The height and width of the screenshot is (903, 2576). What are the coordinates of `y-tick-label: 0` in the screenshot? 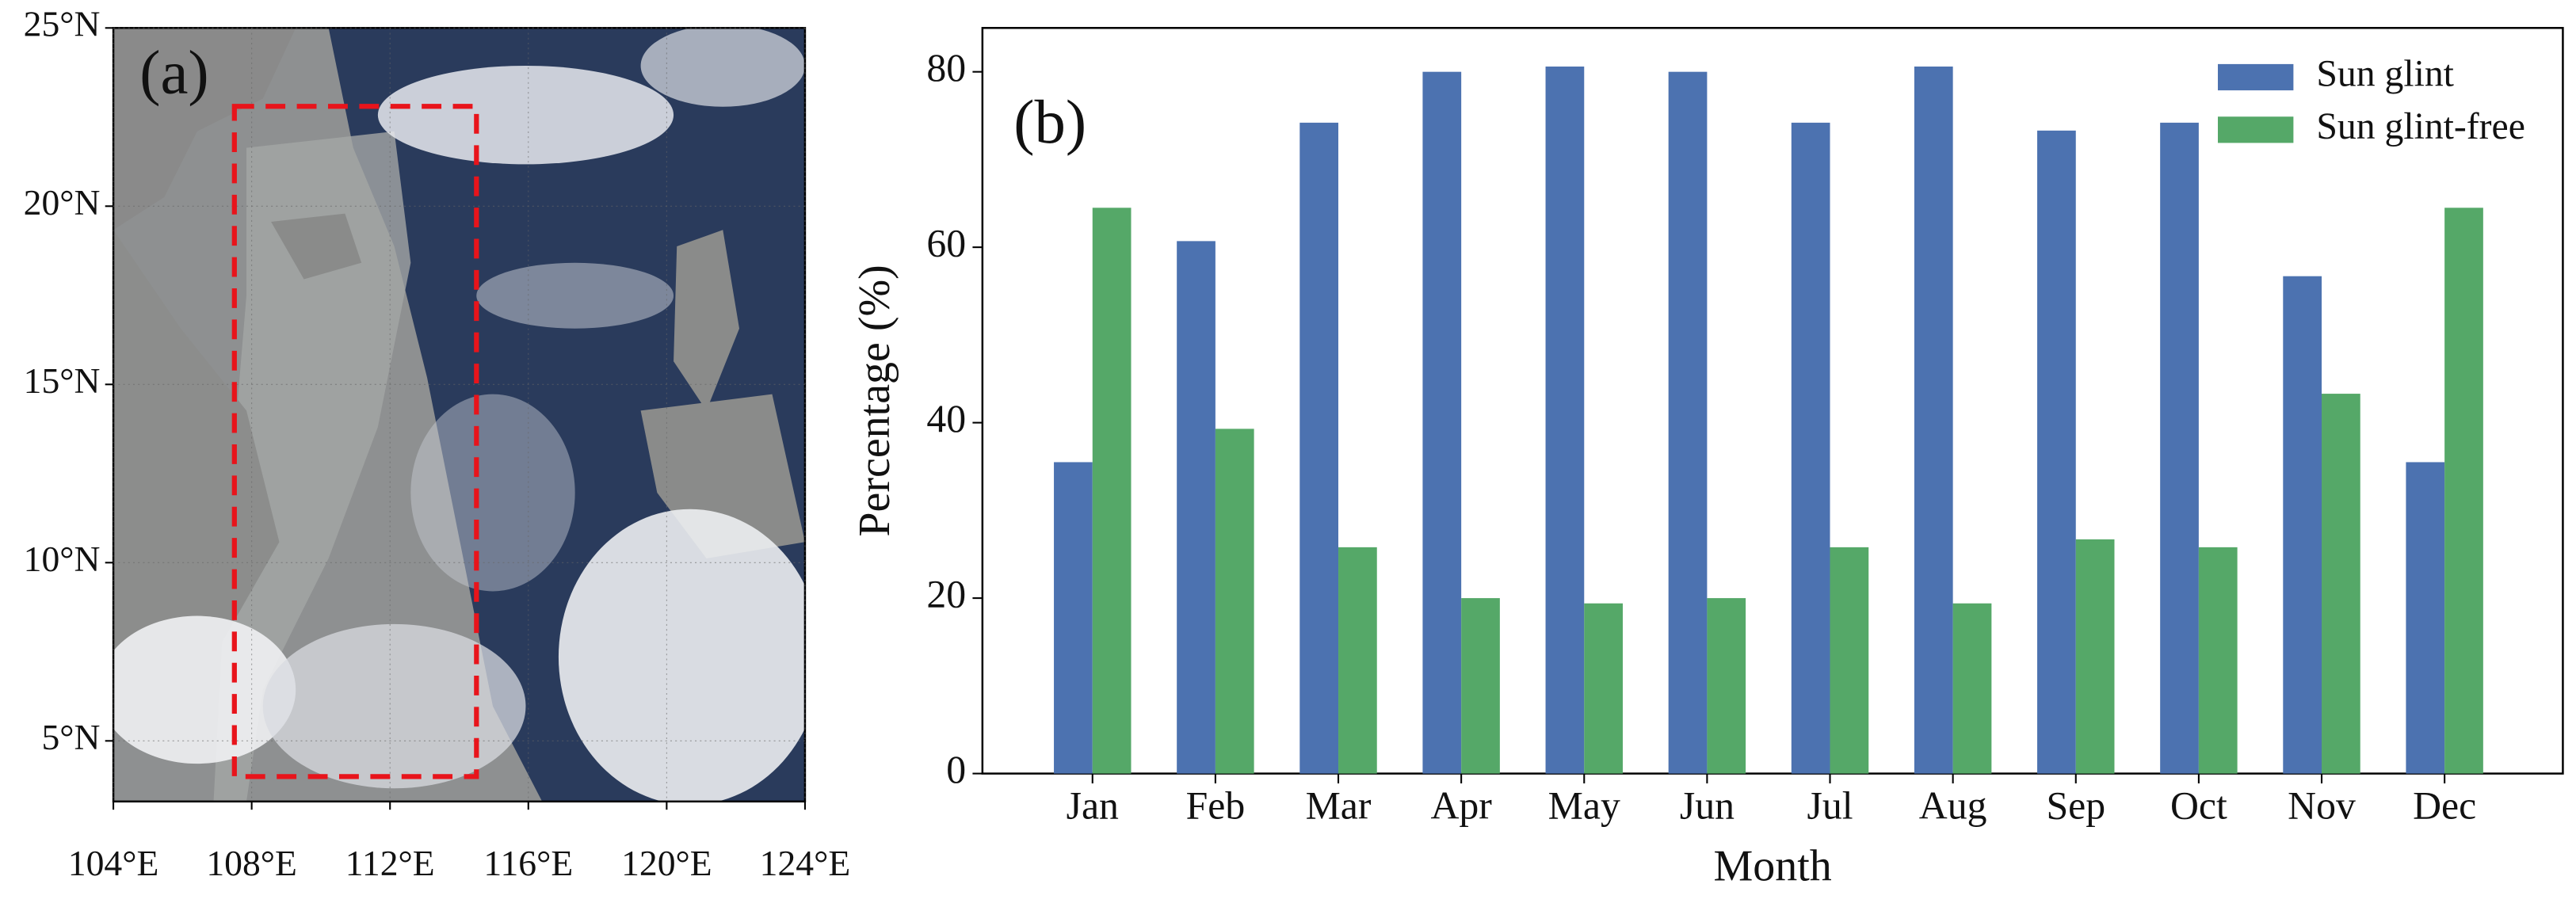 It's located at (956, 769).